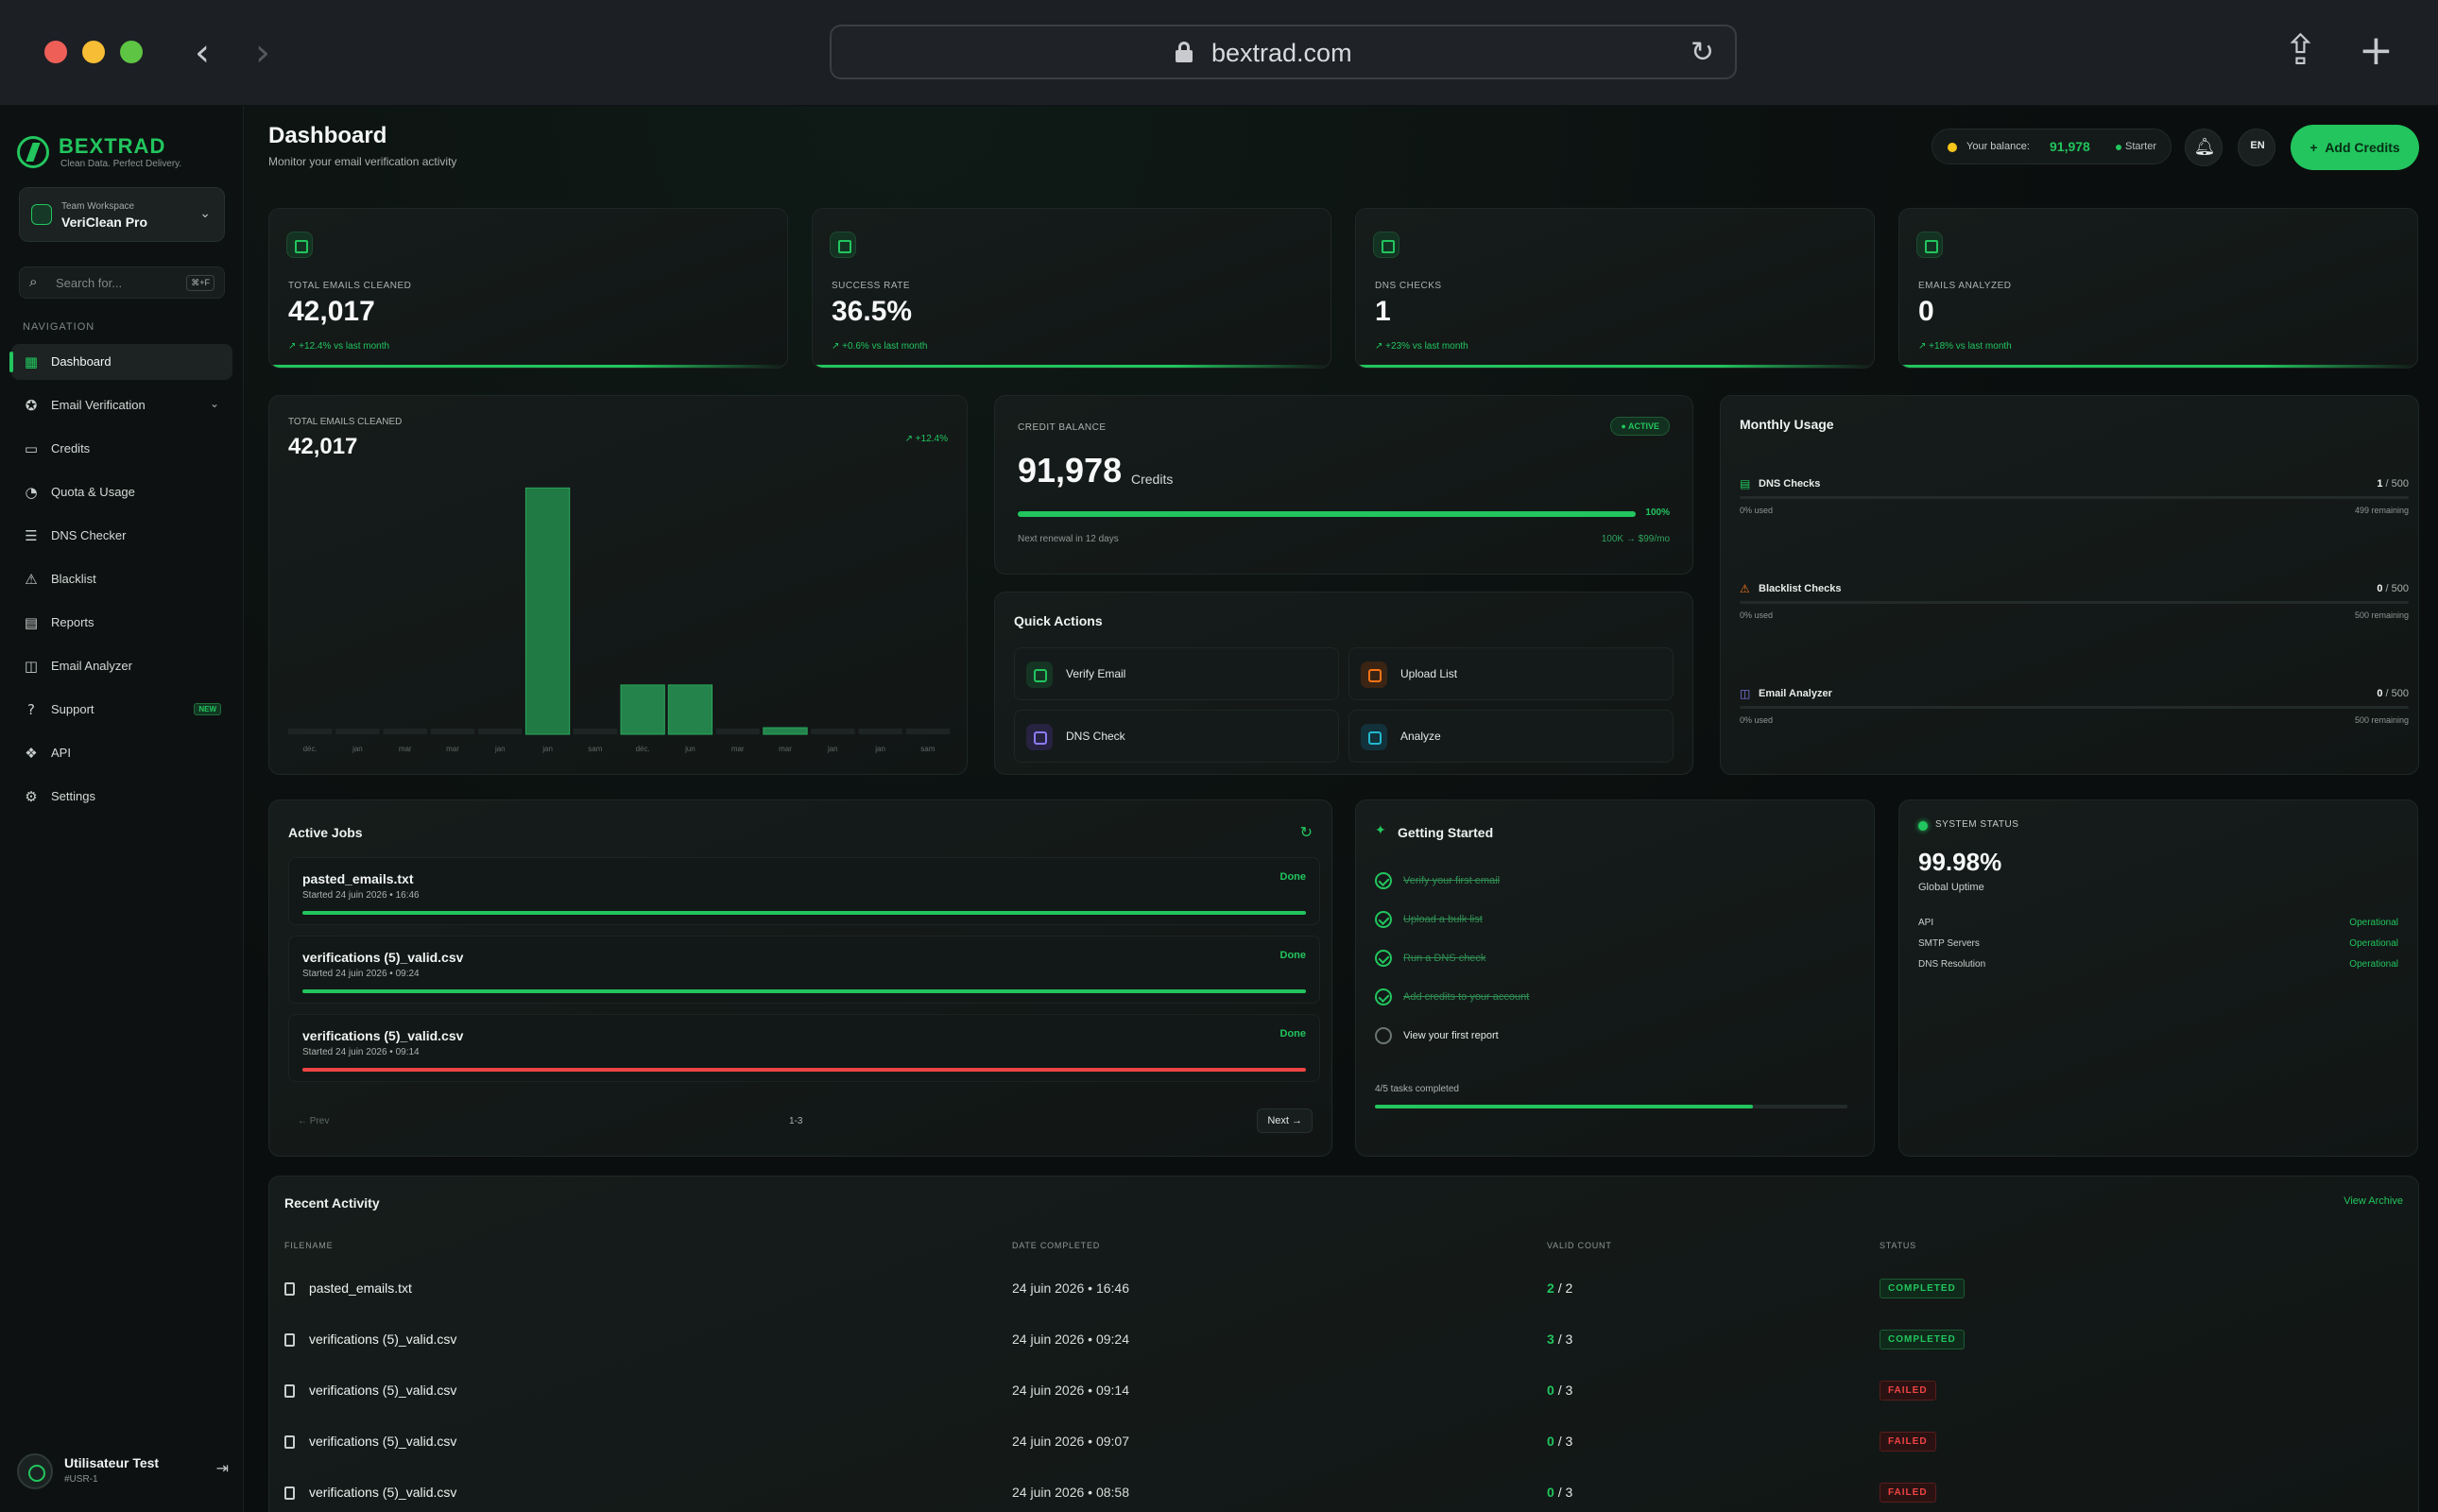 This screenshot has height=1512, width=2438. I want to click on task-item: Add credits to your account, so click(1611, 997).